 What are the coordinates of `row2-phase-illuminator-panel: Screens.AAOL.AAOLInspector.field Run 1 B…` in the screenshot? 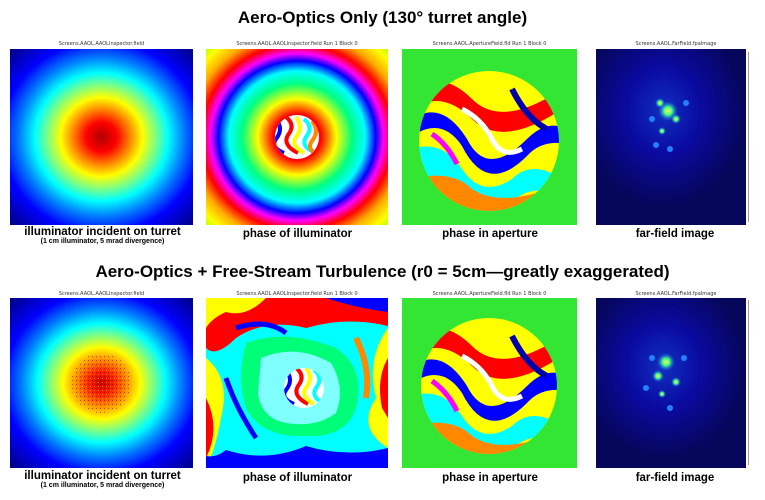 It's located at (297, 379).